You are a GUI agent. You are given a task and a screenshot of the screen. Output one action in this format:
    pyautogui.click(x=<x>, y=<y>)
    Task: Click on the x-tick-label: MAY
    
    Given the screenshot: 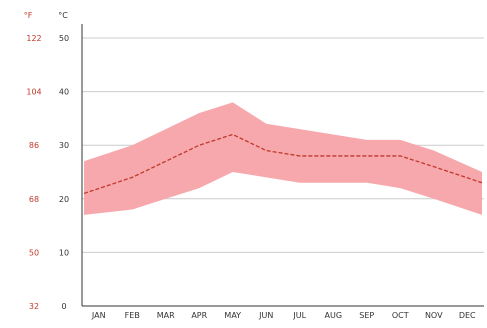 What is the action you would take?
    pyautogui.click(x=232, y=315)
    